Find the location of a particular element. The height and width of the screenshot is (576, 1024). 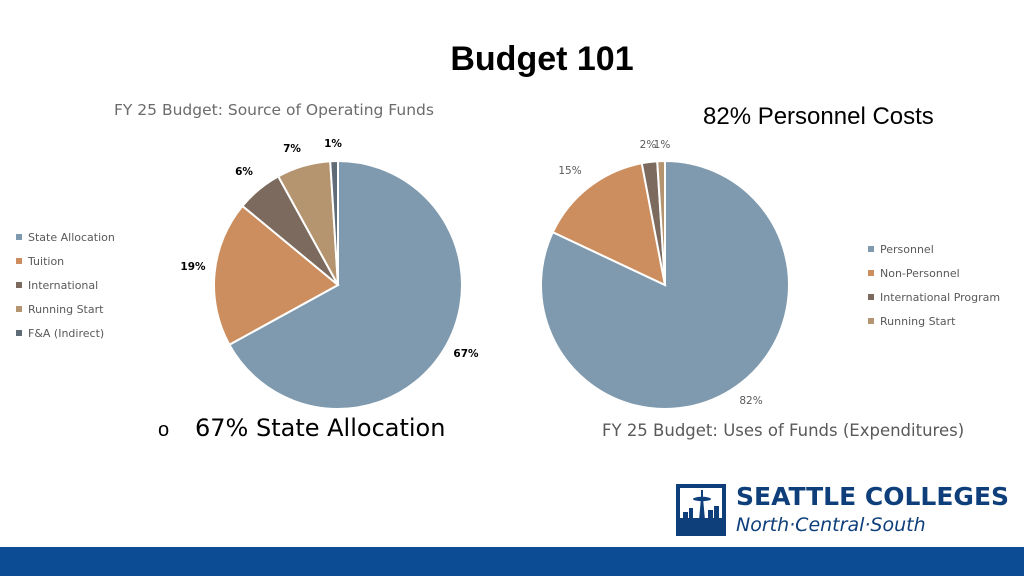

pie2-data-label: 2% is located at coordinates (648, 145).